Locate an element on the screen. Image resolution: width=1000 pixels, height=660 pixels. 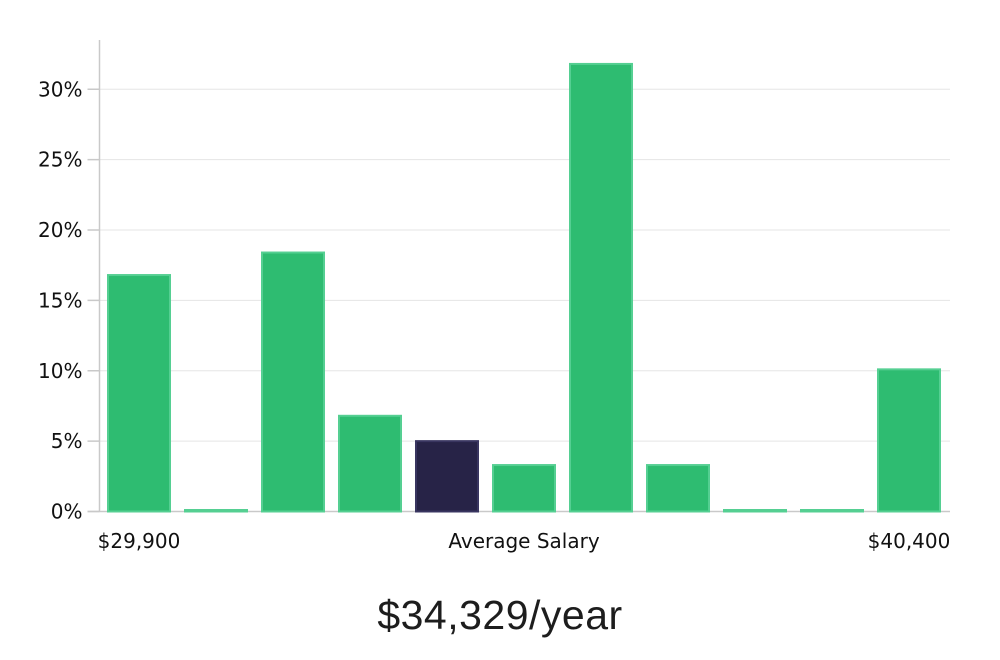
x-tick-label: $40,400 is located at coordinates (909, 541).